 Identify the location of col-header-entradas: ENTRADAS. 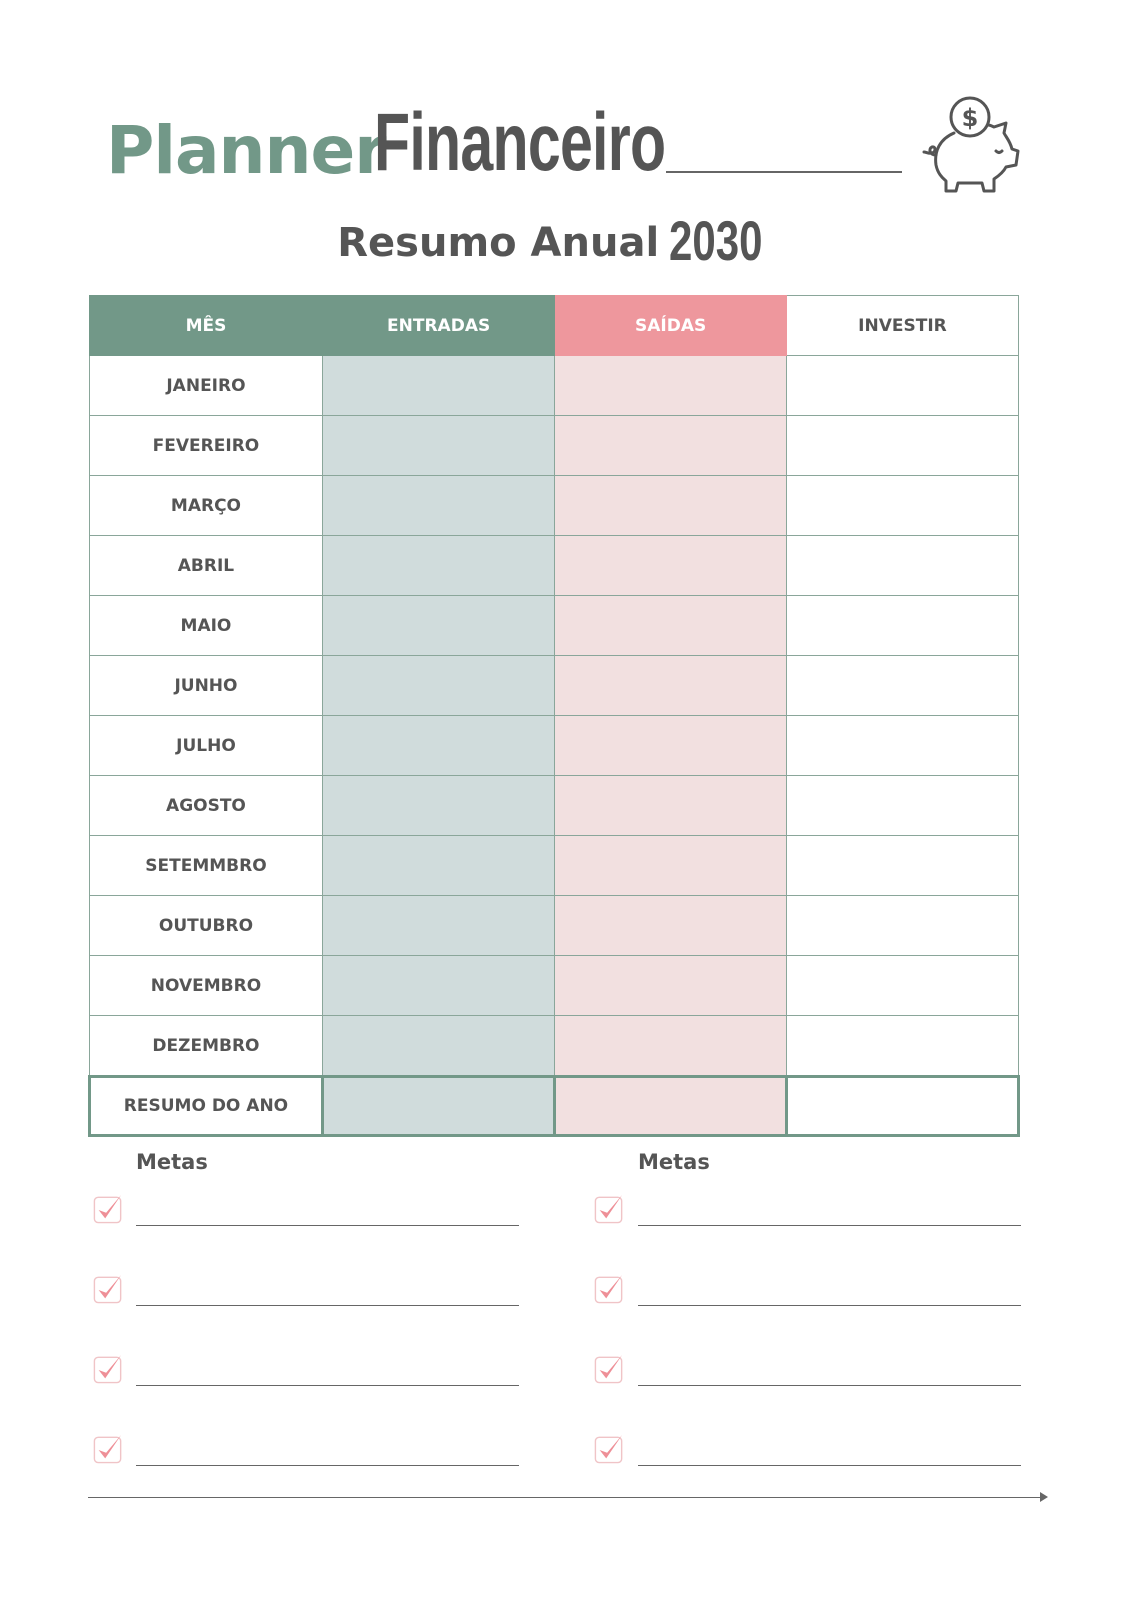
(438, 325).